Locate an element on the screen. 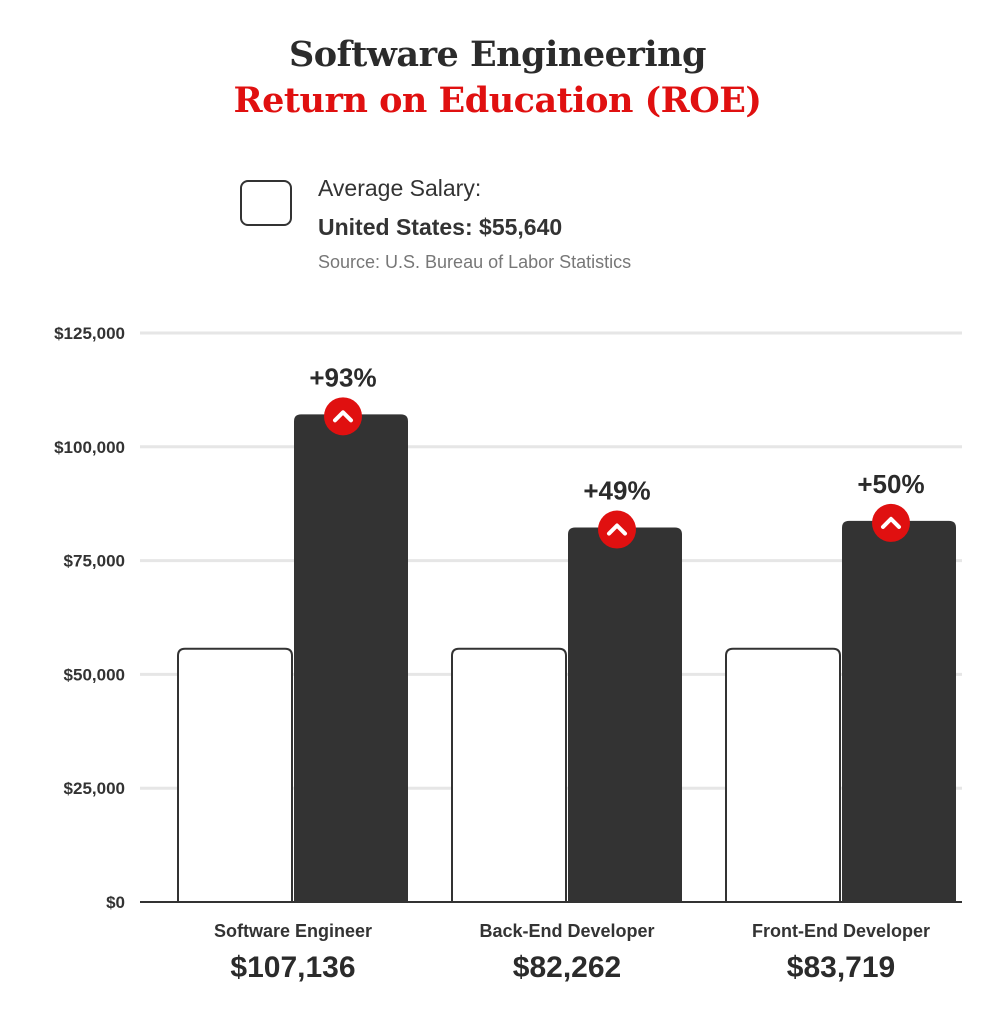 This screenshot has height=1024, width=995. legend-value: United States: $55,640 is located at coordinates (440, 227).